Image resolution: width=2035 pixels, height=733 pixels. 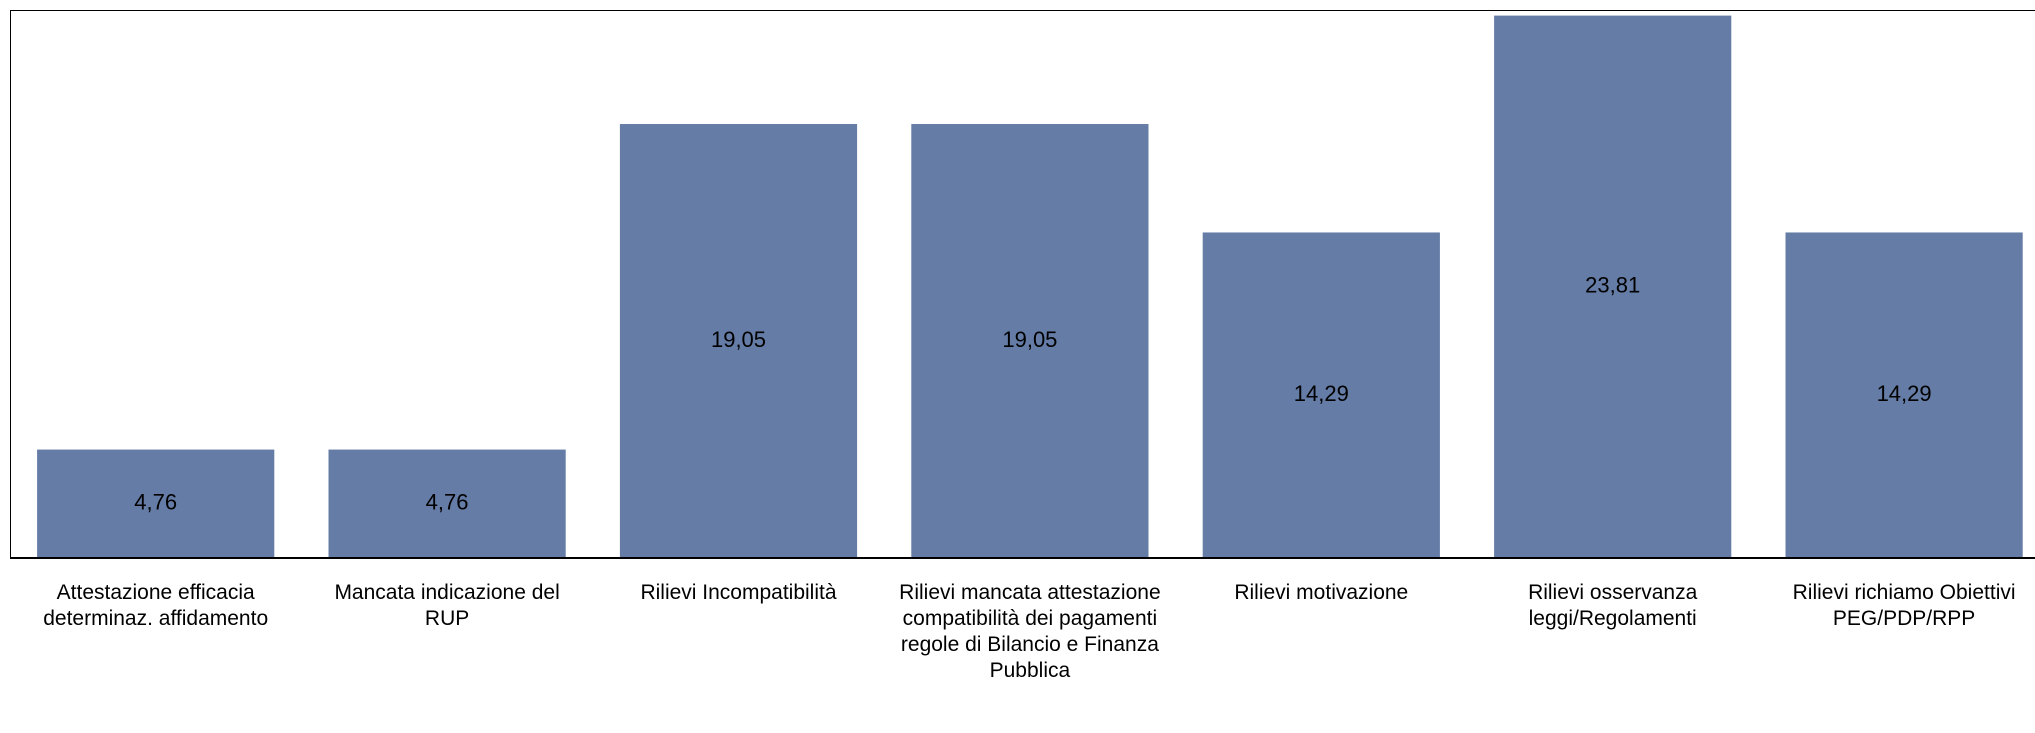 I want to click on data-label: 23,81, so click(x=1612, y=285).